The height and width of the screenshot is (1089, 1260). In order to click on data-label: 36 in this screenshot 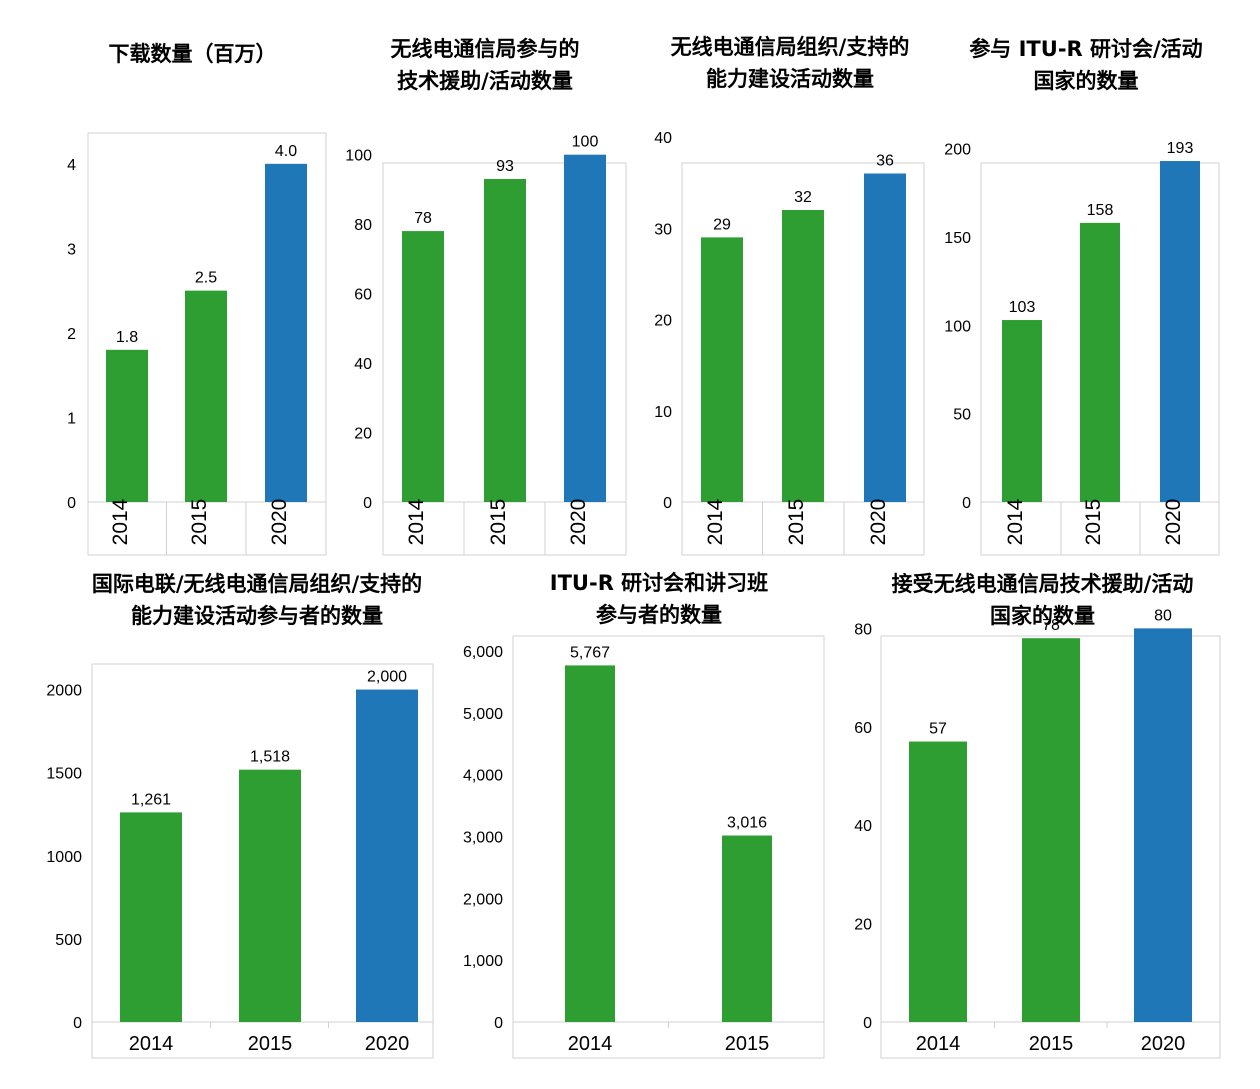, I will do `click(885, 161)`.